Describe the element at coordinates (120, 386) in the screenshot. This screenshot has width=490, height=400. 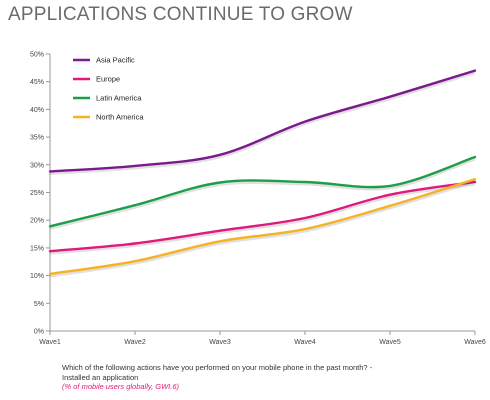
I see `footnote-source: (% of mobile users globally, GWI.6)` at that location.